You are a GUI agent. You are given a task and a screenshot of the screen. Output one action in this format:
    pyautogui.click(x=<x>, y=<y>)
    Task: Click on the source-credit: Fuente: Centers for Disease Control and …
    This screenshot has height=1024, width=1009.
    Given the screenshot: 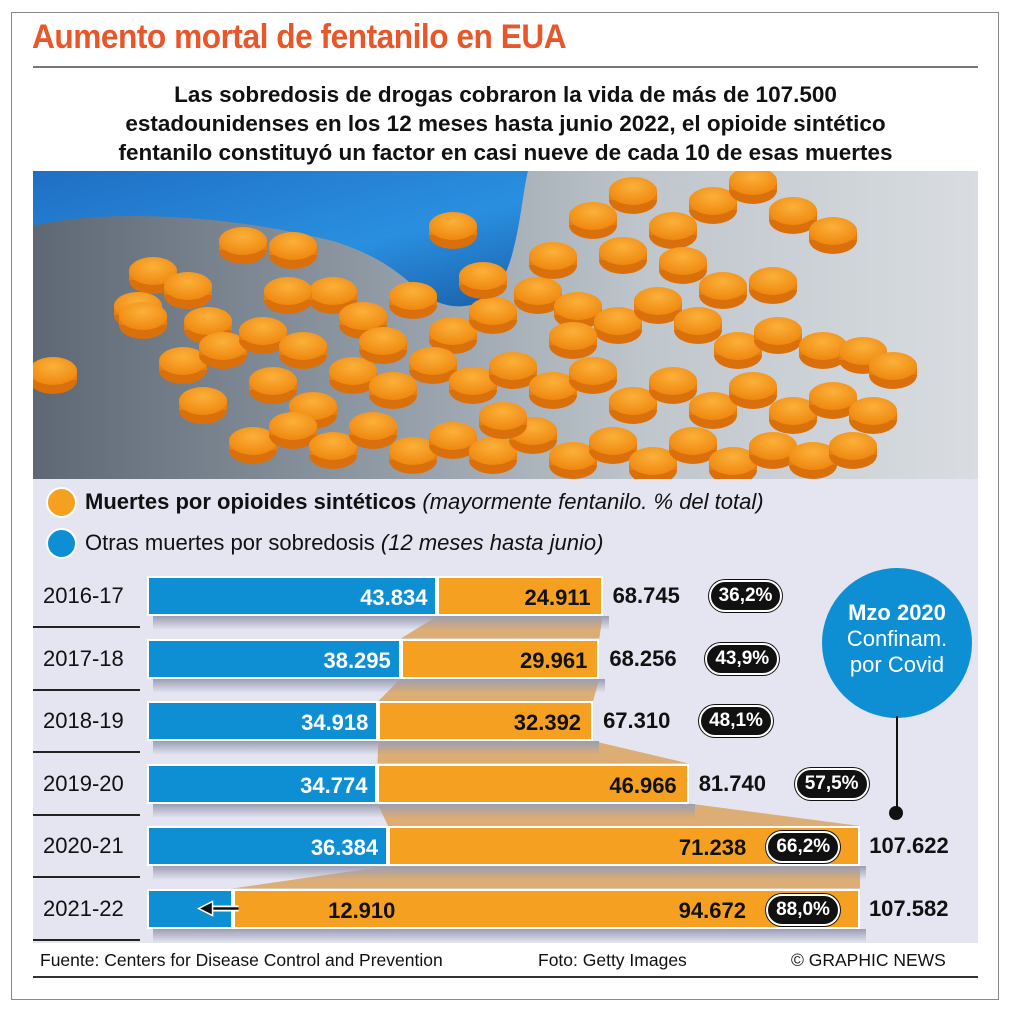 What is the action you would take?
    pyautogui.click(x=241, y=960)
    